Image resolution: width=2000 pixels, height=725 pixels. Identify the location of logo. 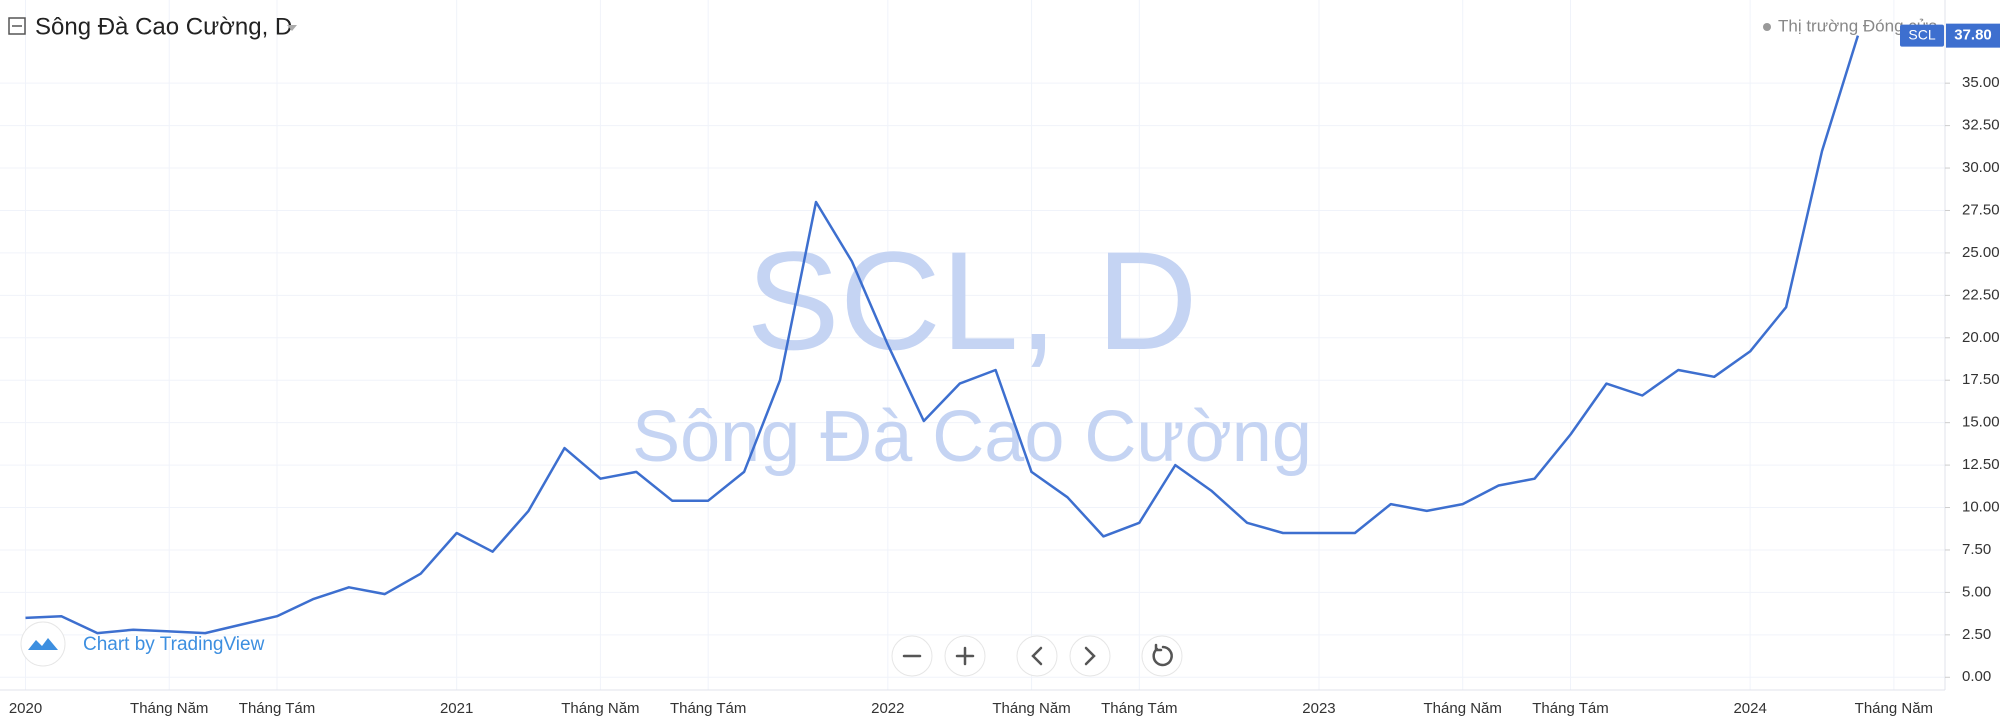
(43, 644).